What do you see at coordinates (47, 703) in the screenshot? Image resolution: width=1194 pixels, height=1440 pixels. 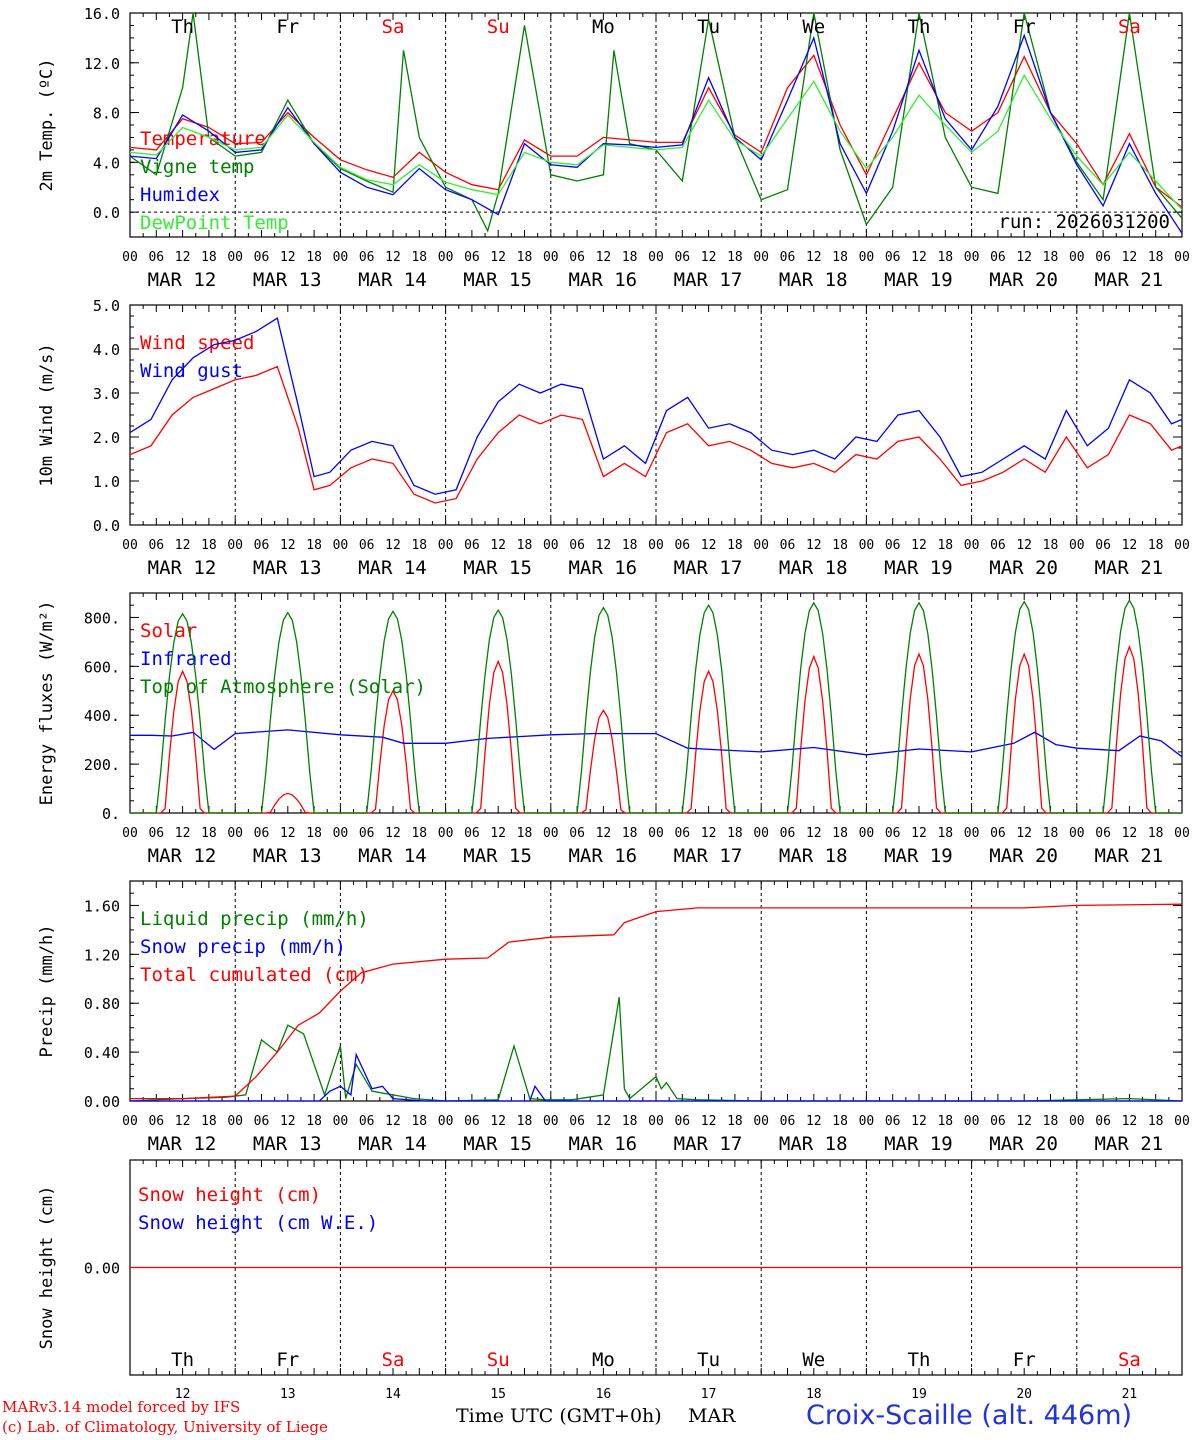 I see `y-axis-label: Energy fluxes (W/m²)` at bounding box center [47, 703].